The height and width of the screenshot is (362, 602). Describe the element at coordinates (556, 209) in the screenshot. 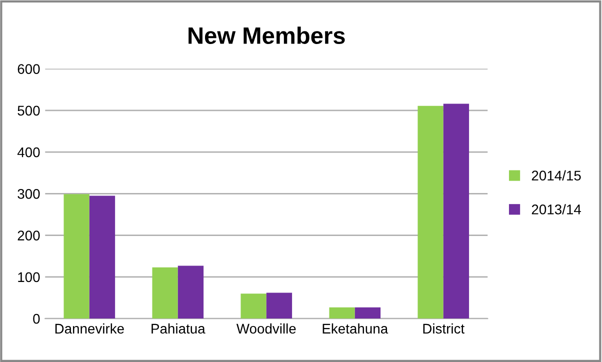

I see `legend-label: 2013/14` at that location.